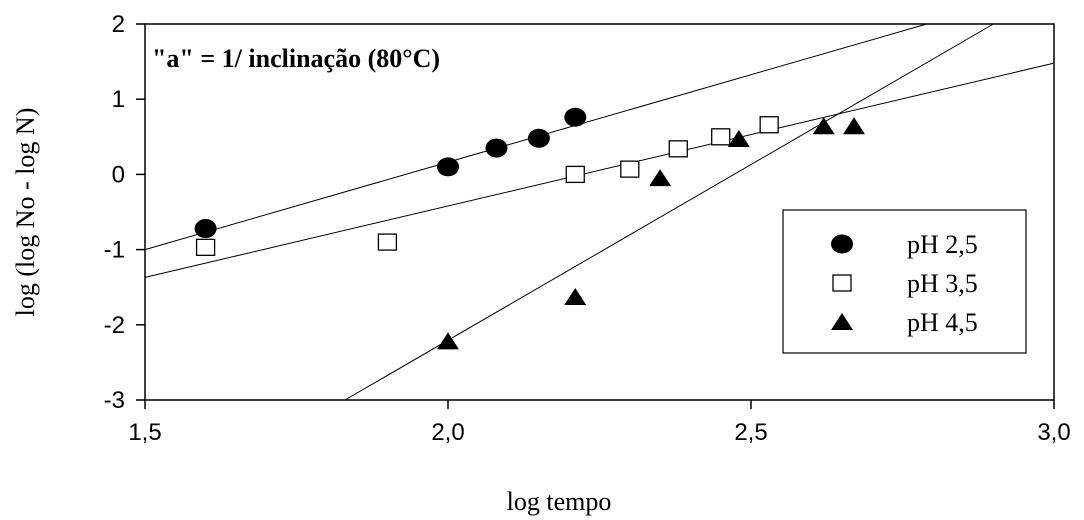 This screenshot has width=1084, height=520. I want to click on x-tick-label: 1,5, so click(144, 432).